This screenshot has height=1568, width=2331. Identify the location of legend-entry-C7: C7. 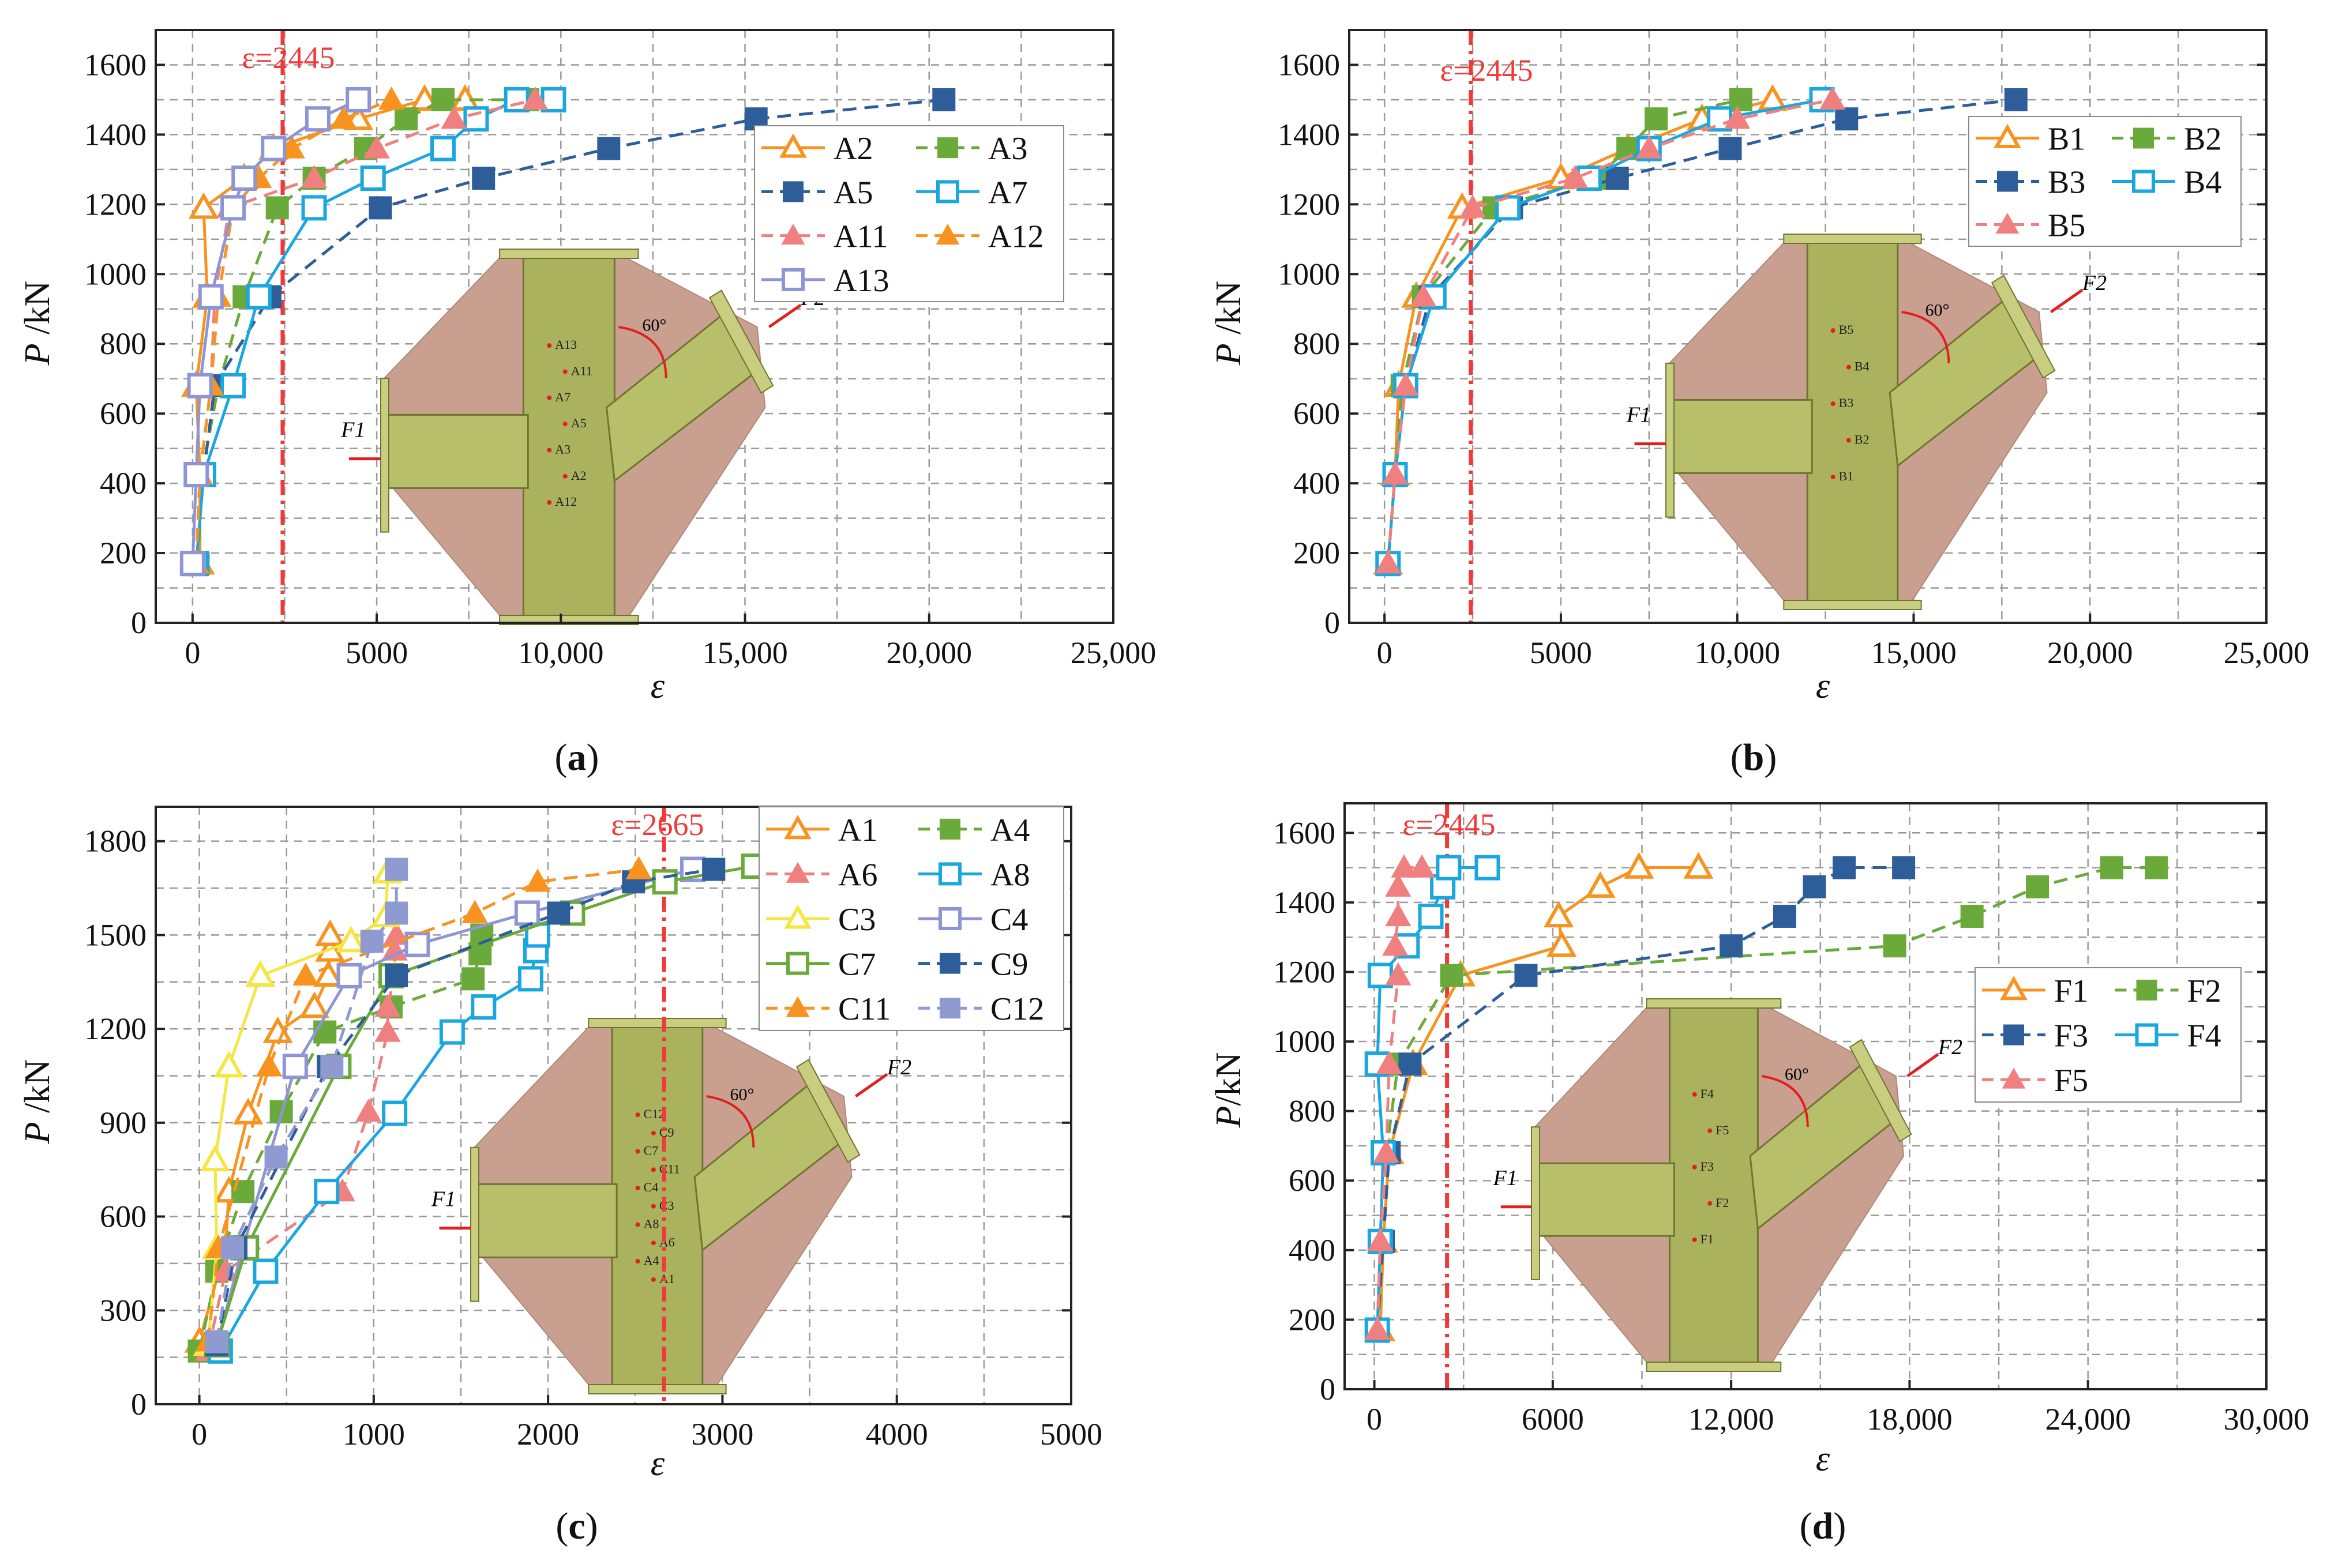
(821, 965).